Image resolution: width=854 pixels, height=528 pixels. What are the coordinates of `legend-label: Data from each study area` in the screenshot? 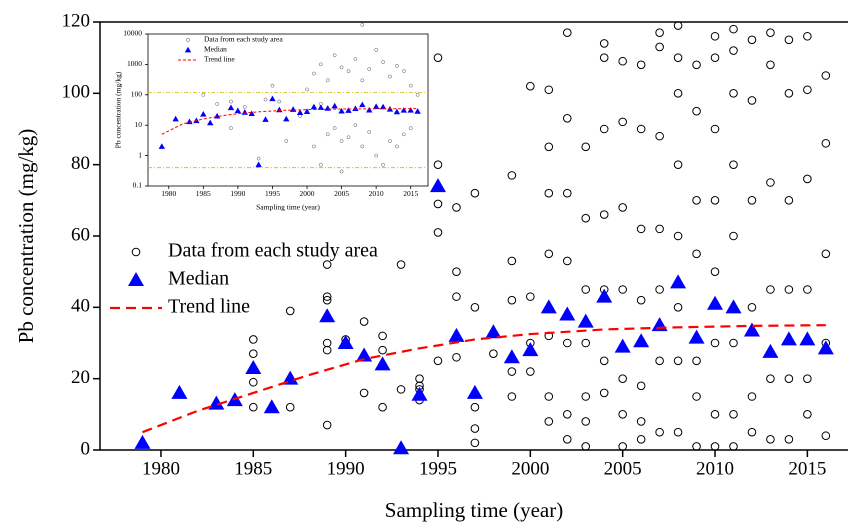 It's located at (243, 39).